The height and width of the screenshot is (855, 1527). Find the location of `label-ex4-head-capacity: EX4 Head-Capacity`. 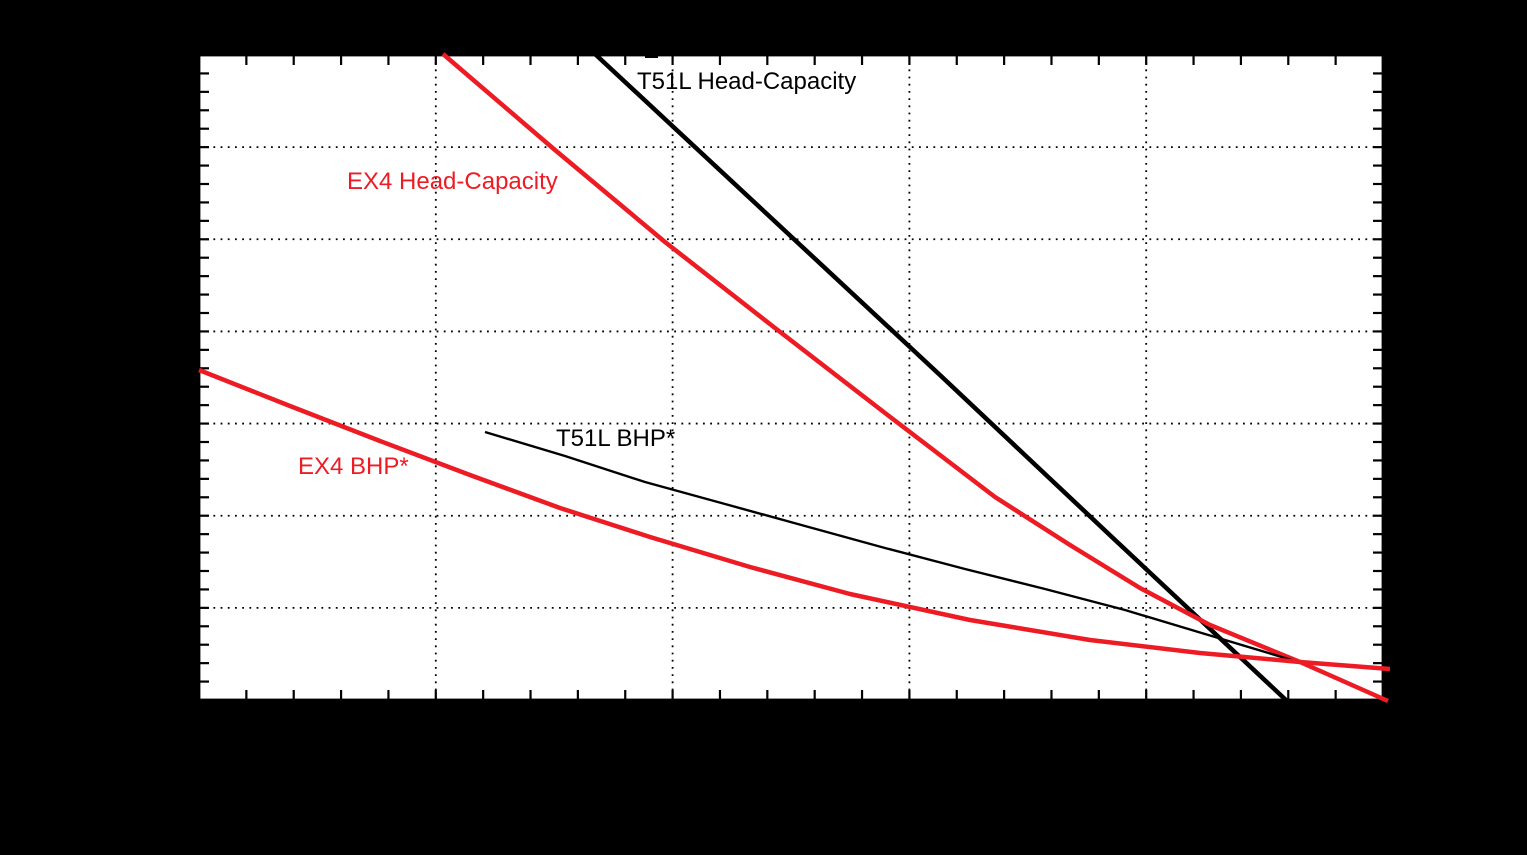

label-ex4-head-capacity: EX4 Head-Capacity is located at coordinates (452, 181).